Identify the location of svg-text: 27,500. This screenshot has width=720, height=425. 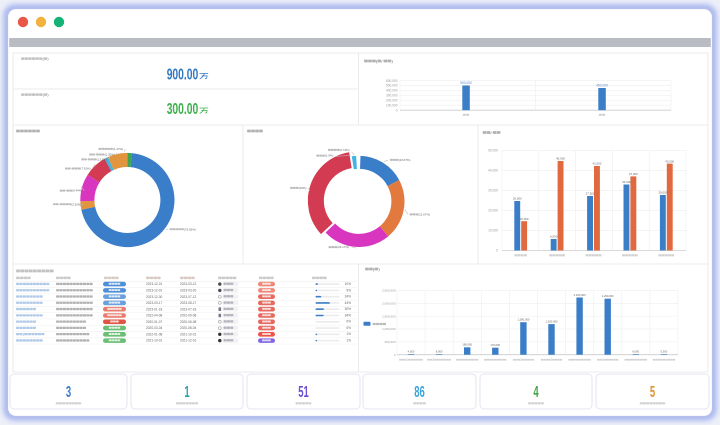
(590, 194).